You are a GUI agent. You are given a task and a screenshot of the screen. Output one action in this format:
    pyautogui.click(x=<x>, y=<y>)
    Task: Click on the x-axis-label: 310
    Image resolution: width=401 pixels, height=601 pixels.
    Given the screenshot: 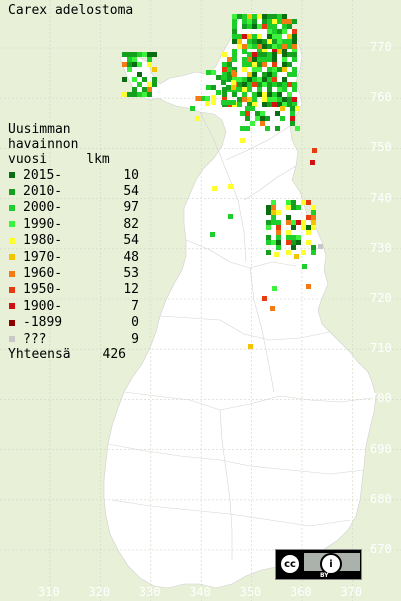 What is the action you would take?
    pyautogui.click(x=49, y=592)
    